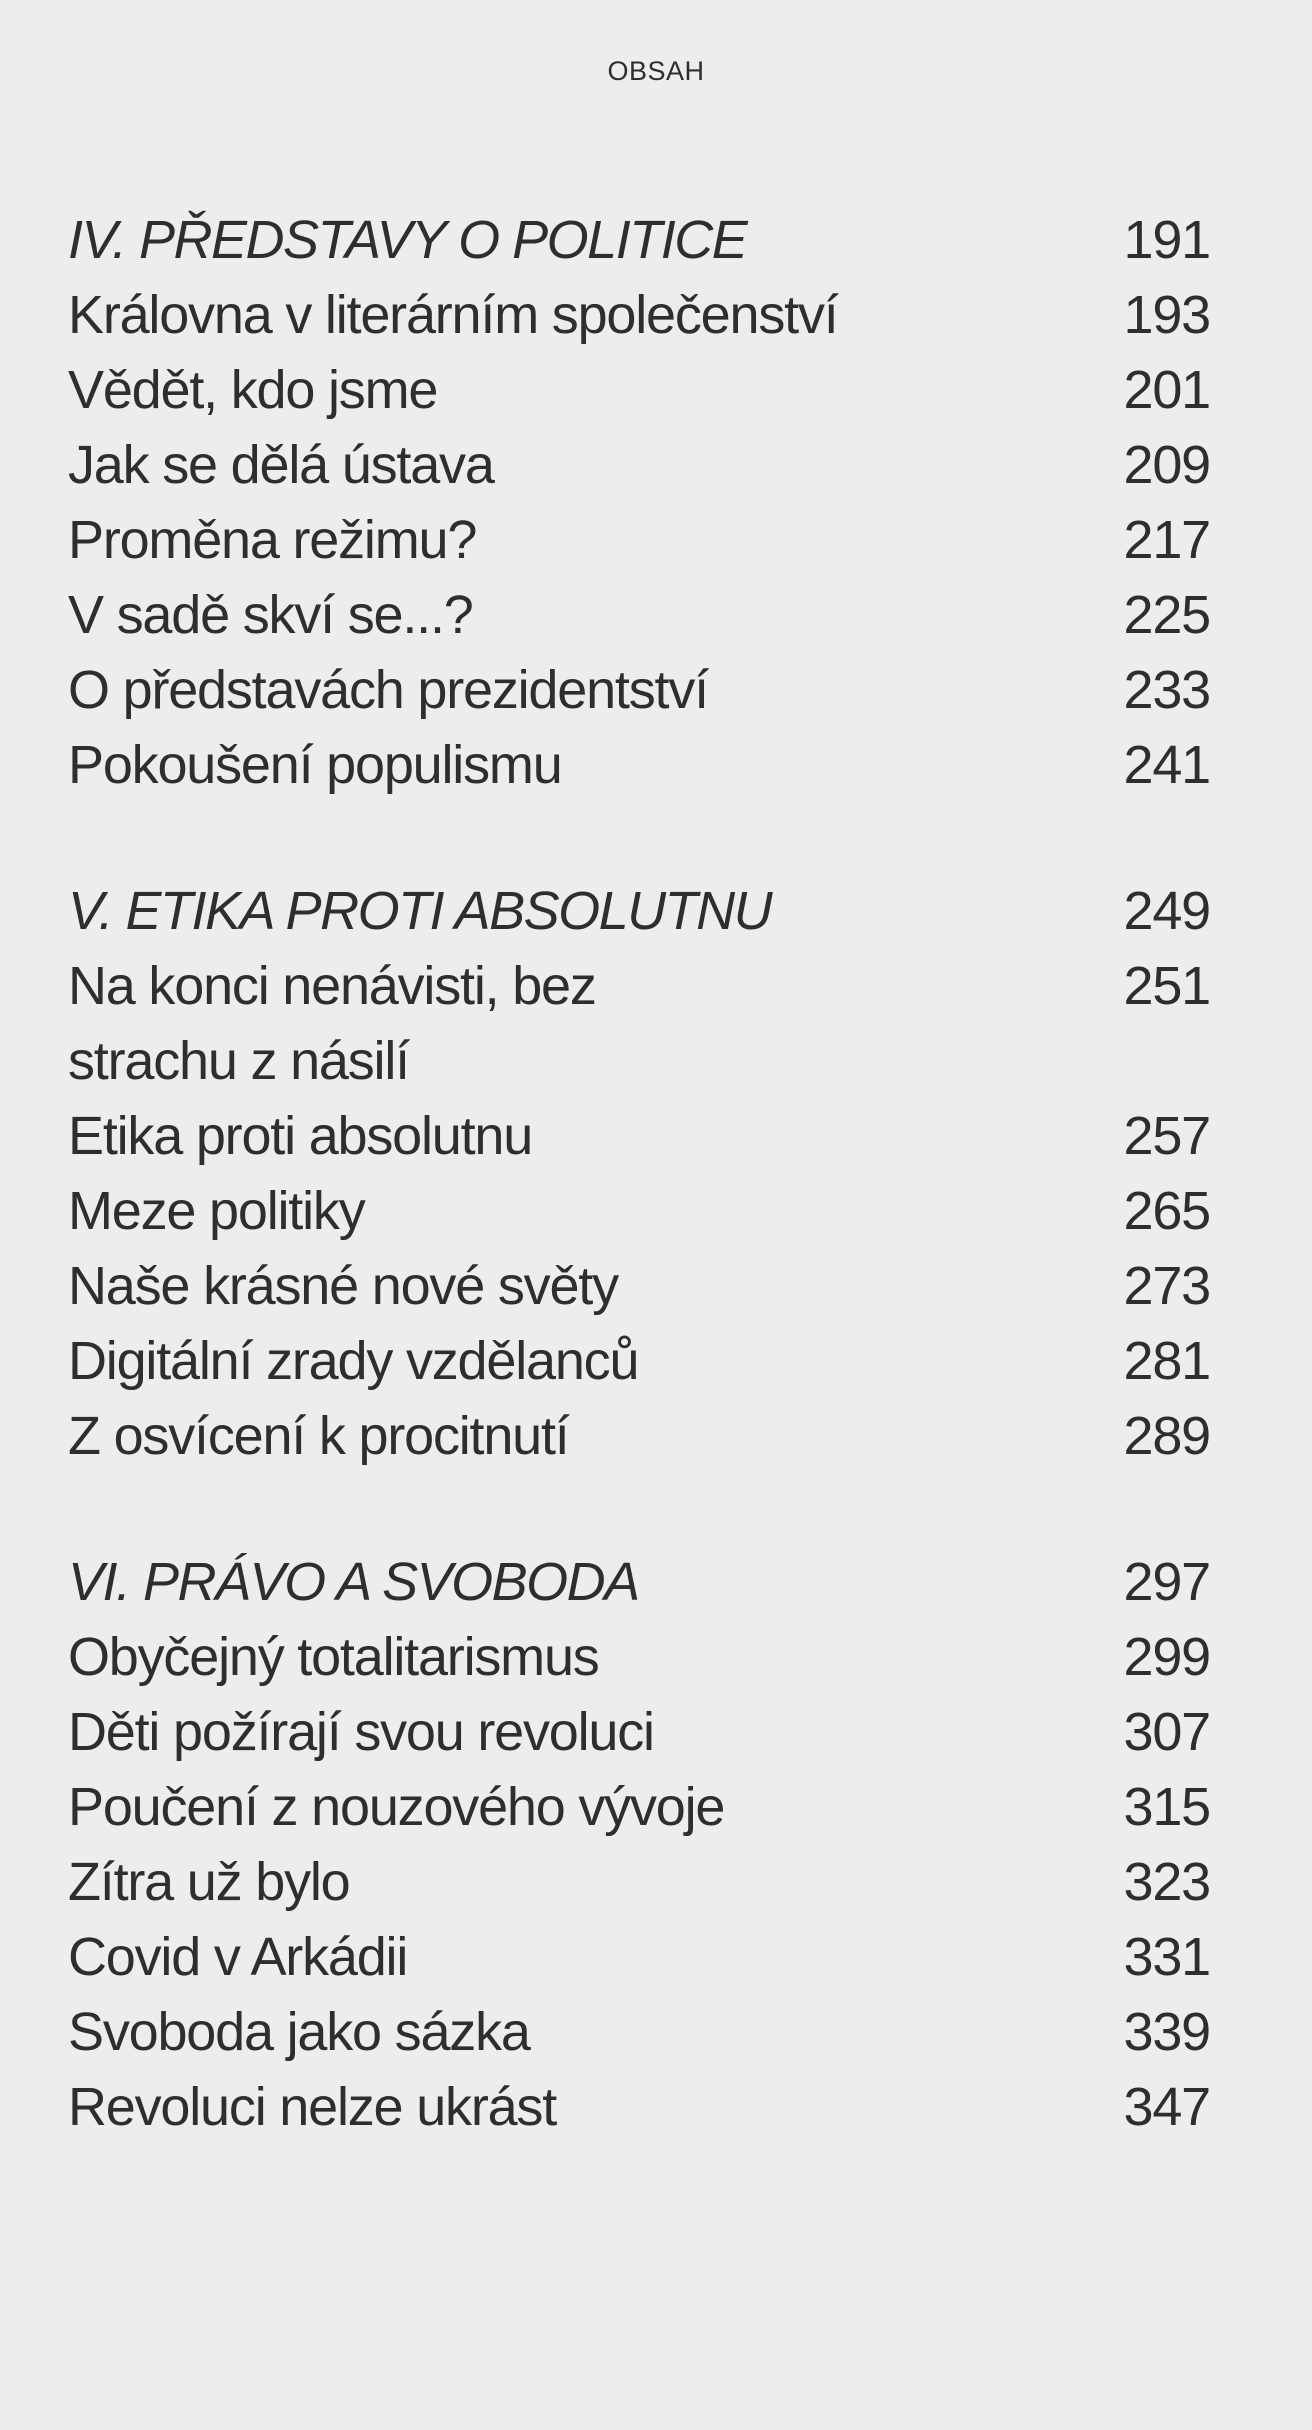  Describe the element at coordinates (217, 1211) in the screenshot. I see `entry-title: Meze politiky` at that location.